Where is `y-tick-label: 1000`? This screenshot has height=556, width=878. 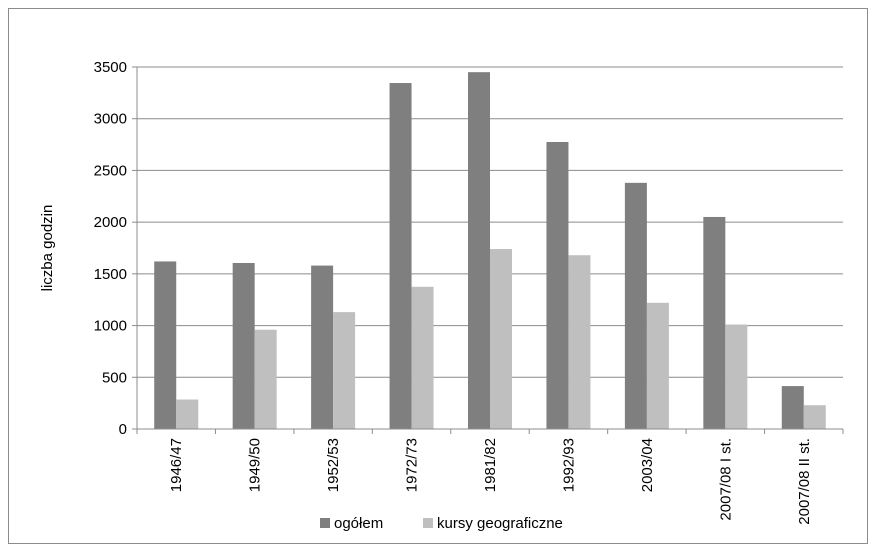 y-tick-label: 1000 is located at coordinates (110, 326).